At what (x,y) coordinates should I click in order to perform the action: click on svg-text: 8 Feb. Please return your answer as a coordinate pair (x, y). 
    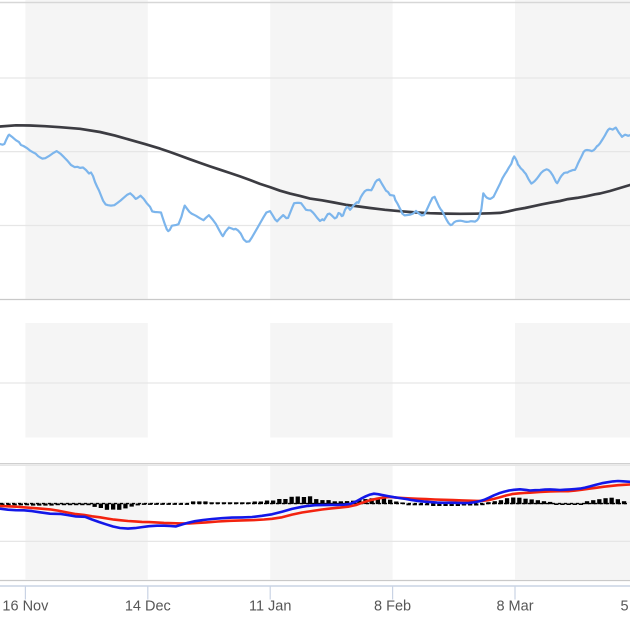
    Looking at the image, I should click on (392, 607).